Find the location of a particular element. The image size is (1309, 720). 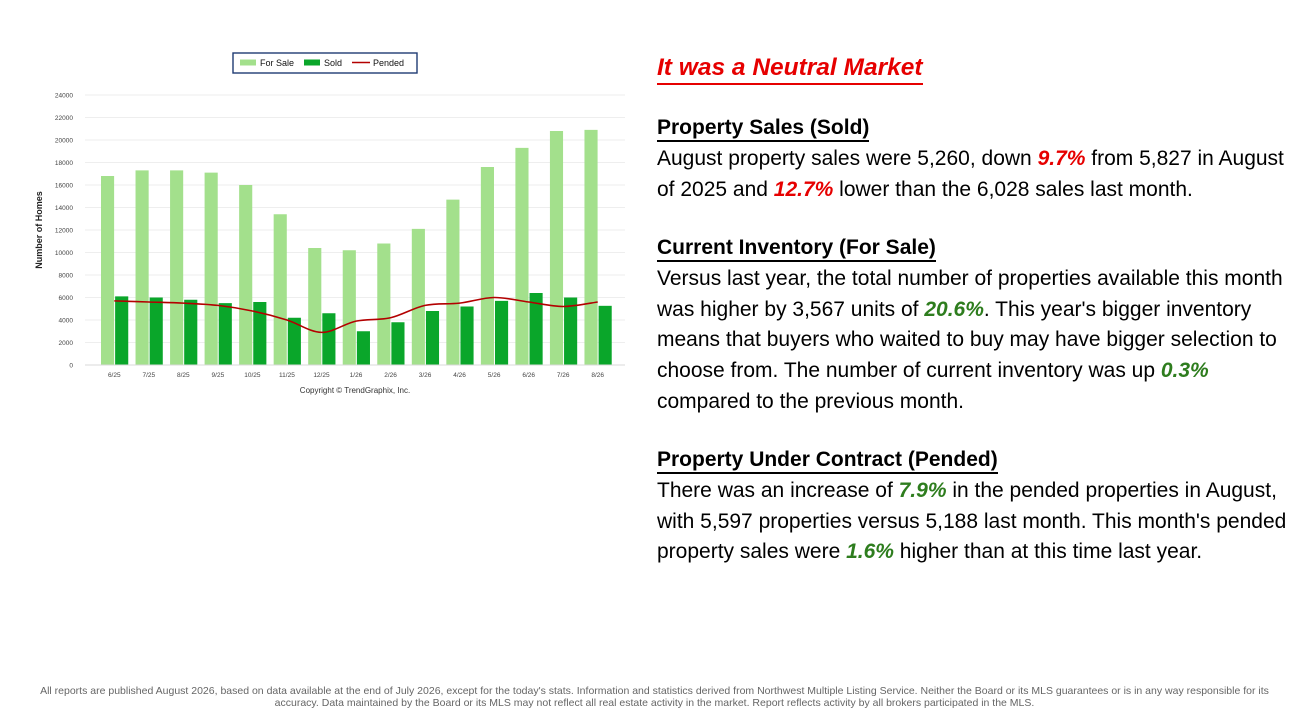

x-tick-label: 7/25 is located at coordinates (148, 375).